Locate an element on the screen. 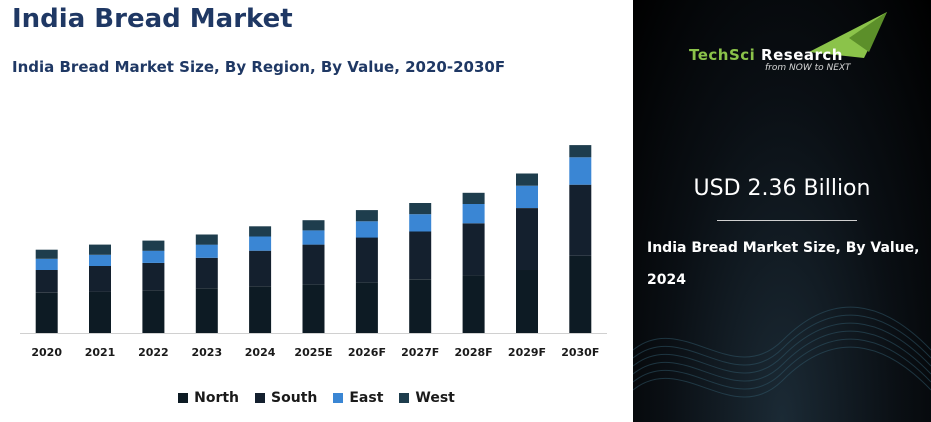 The height and width of the screenshot is (422, 931). bar-segment-south-2028f is located at coordinates (473, 249).